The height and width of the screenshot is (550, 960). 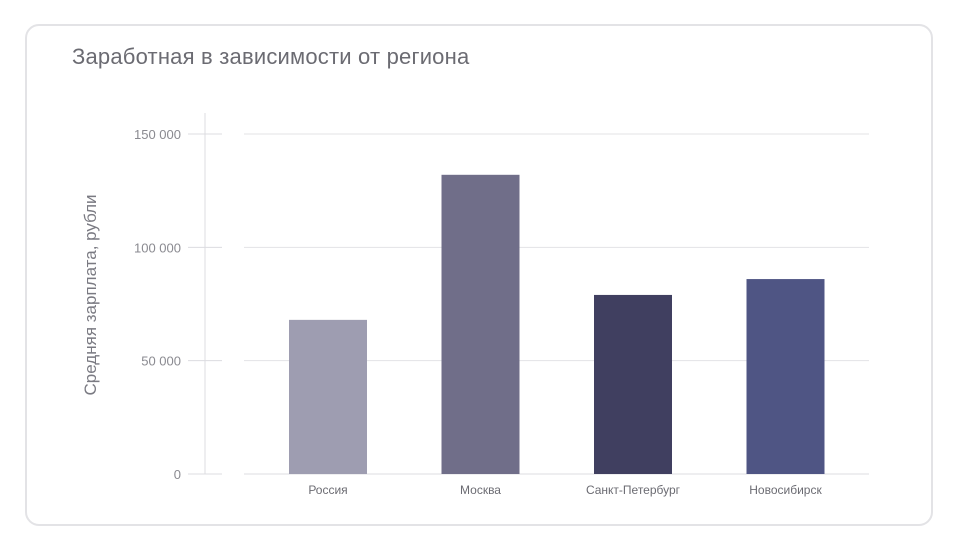 What do you see at coordinates (565, 490) in the screenshot?
I see `x-category-labels: Россия Москва Санкт-Петербург Новосибирск` at bounding box center [565, 490].